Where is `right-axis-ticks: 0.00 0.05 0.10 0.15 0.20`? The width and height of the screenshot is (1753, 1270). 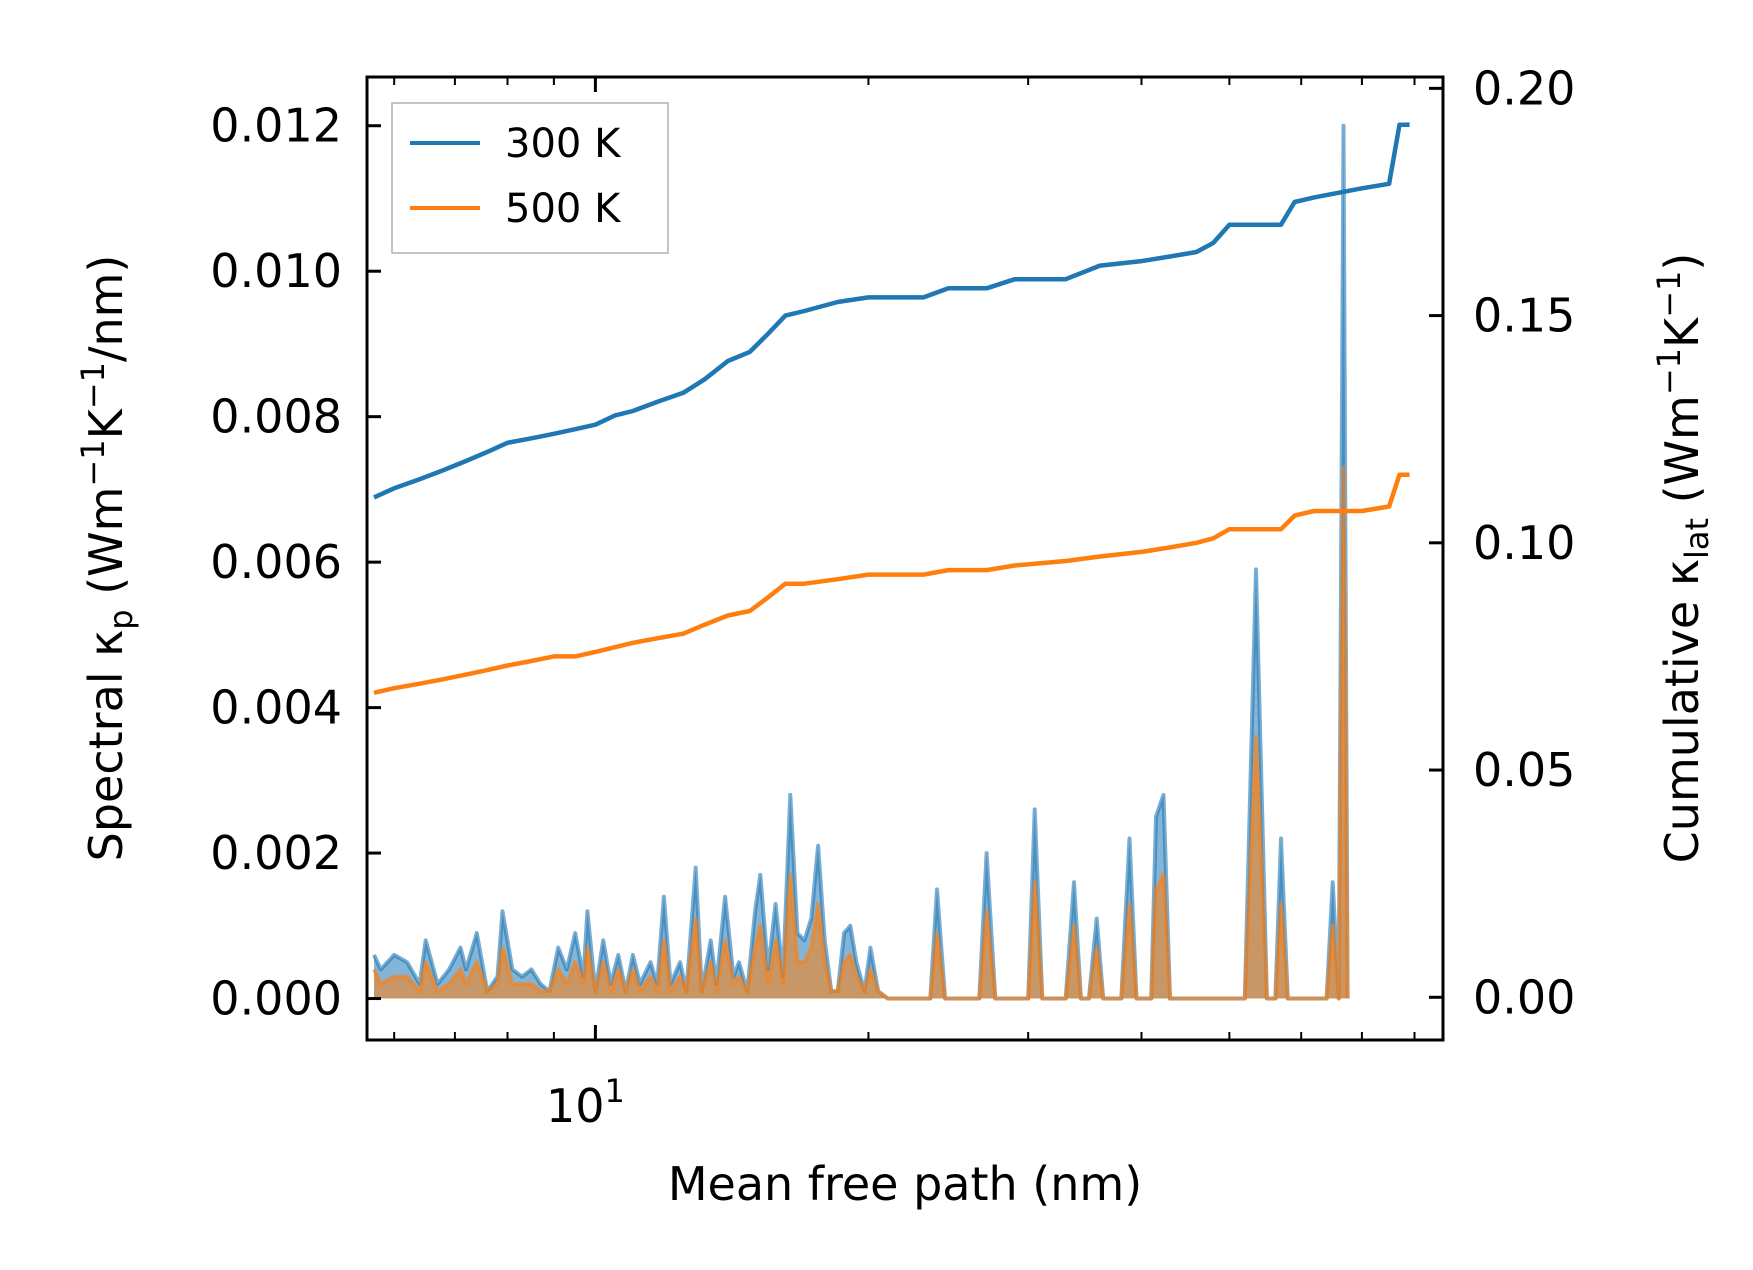
right-axis-ticks: 0.00 0.05 0.10 0.15 0.20 is located at coordinates (1502, 542).